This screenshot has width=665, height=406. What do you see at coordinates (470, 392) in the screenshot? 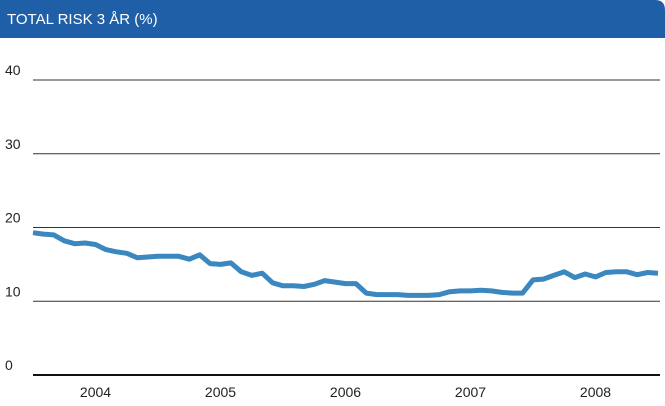
I see `x-tick-label: 2007` at bounding box center [470, 392].